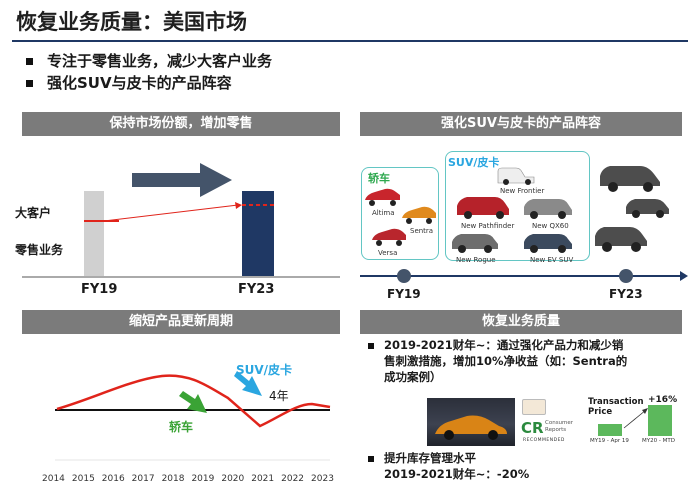  What do you see at coordinates (94, 233) in the screenshot?
I see `fy19-bar` at bounding box center [94, 233].